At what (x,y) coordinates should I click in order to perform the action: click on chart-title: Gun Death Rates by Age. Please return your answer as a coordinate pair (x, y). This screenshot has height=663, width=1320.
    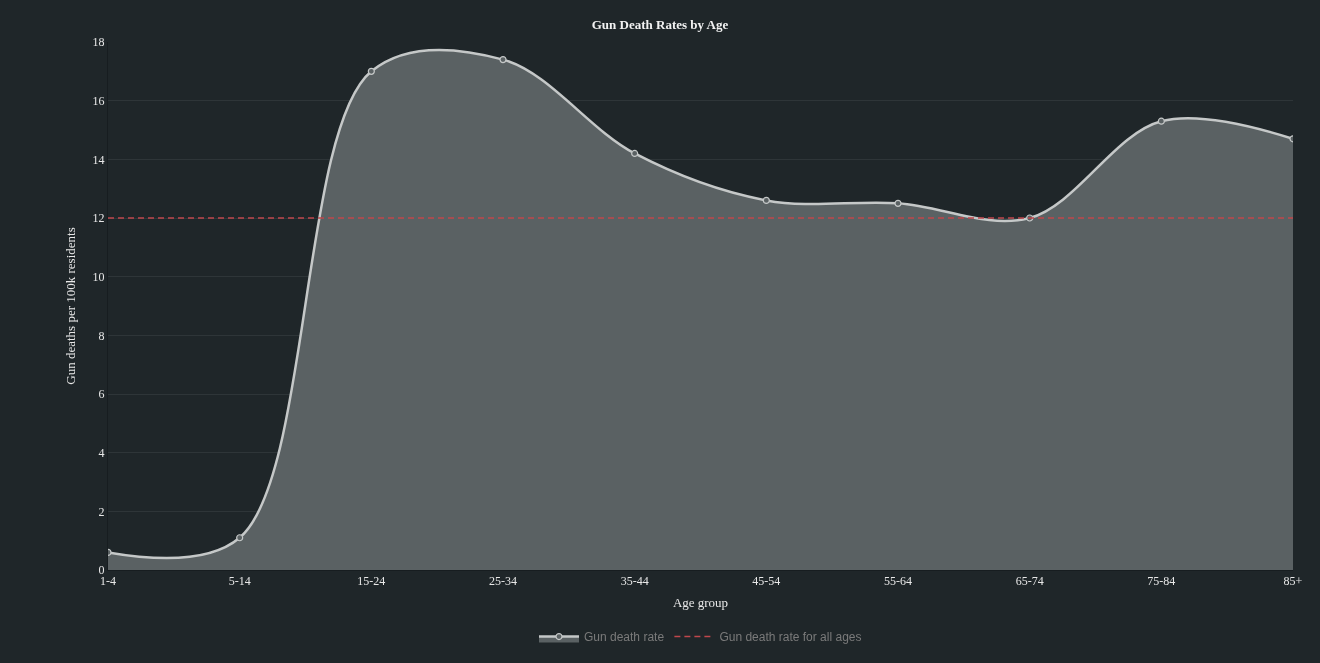
    Looking at the image, I should click on (660, 24).